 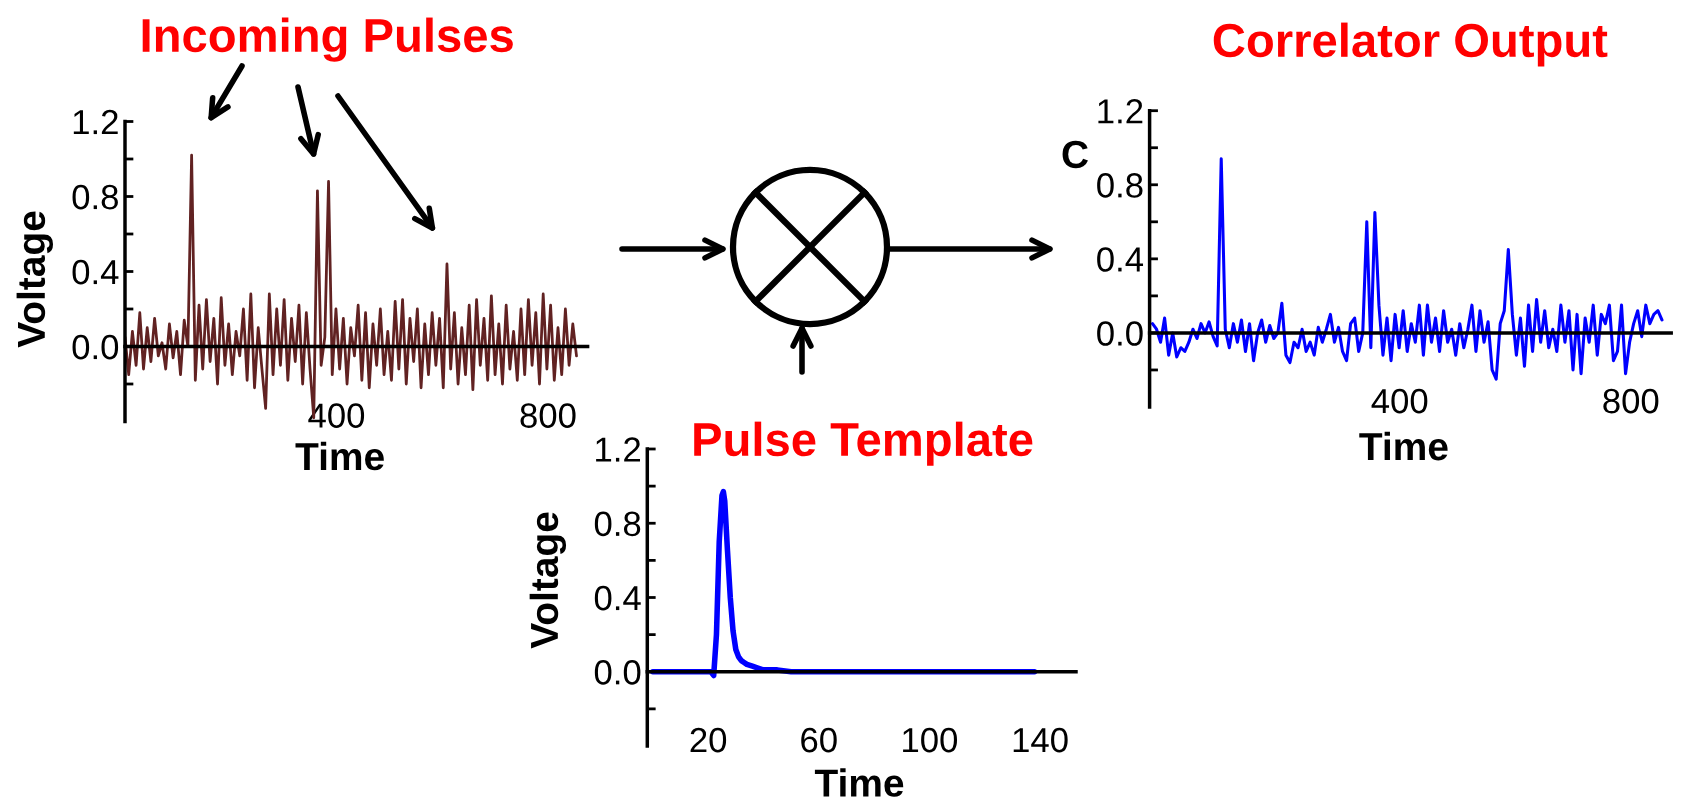 I want to click on x-tick-label: 60, so click(x=819, y=740).